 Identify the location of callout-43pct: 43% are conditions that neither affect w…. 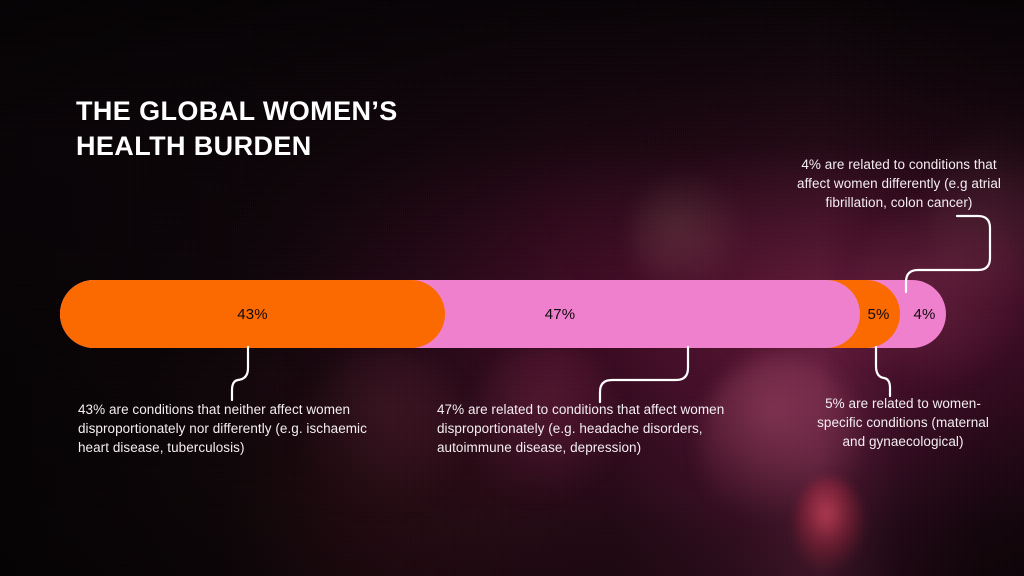
(222, 429).